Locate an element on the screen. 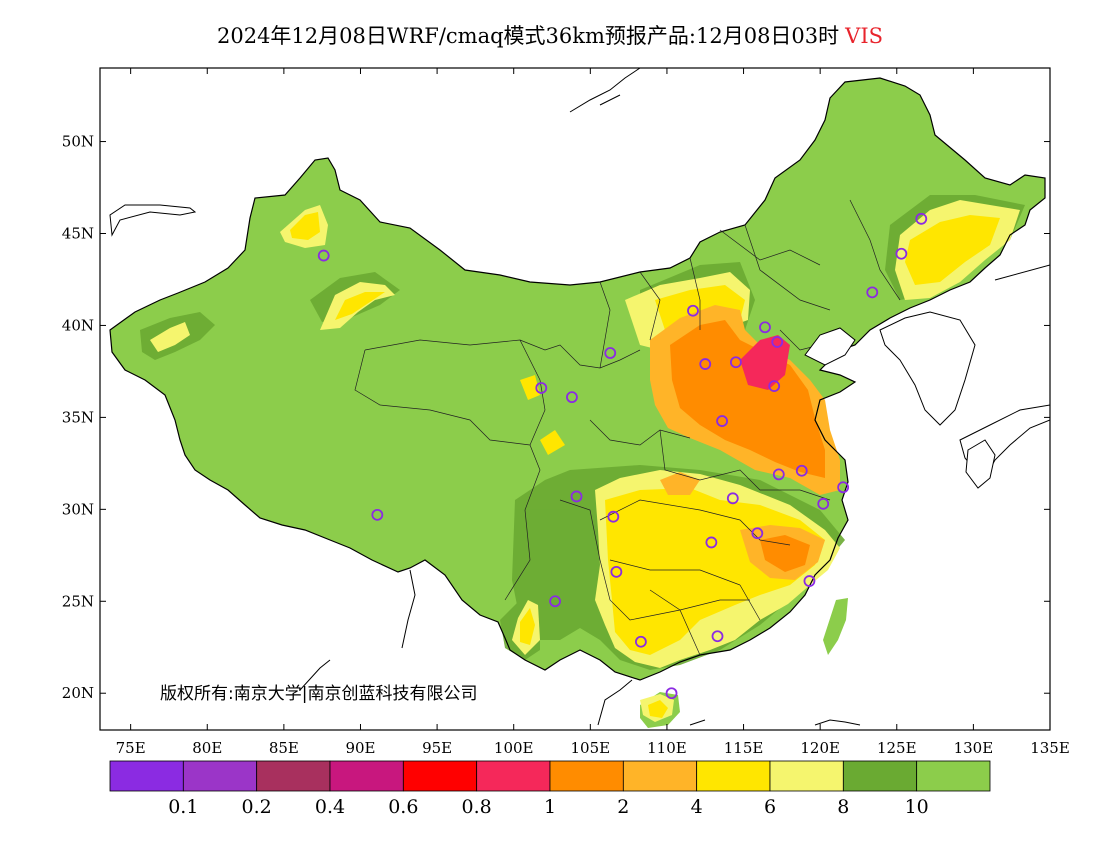  colorbar-label: 4 is located at coordinates (697, 807).